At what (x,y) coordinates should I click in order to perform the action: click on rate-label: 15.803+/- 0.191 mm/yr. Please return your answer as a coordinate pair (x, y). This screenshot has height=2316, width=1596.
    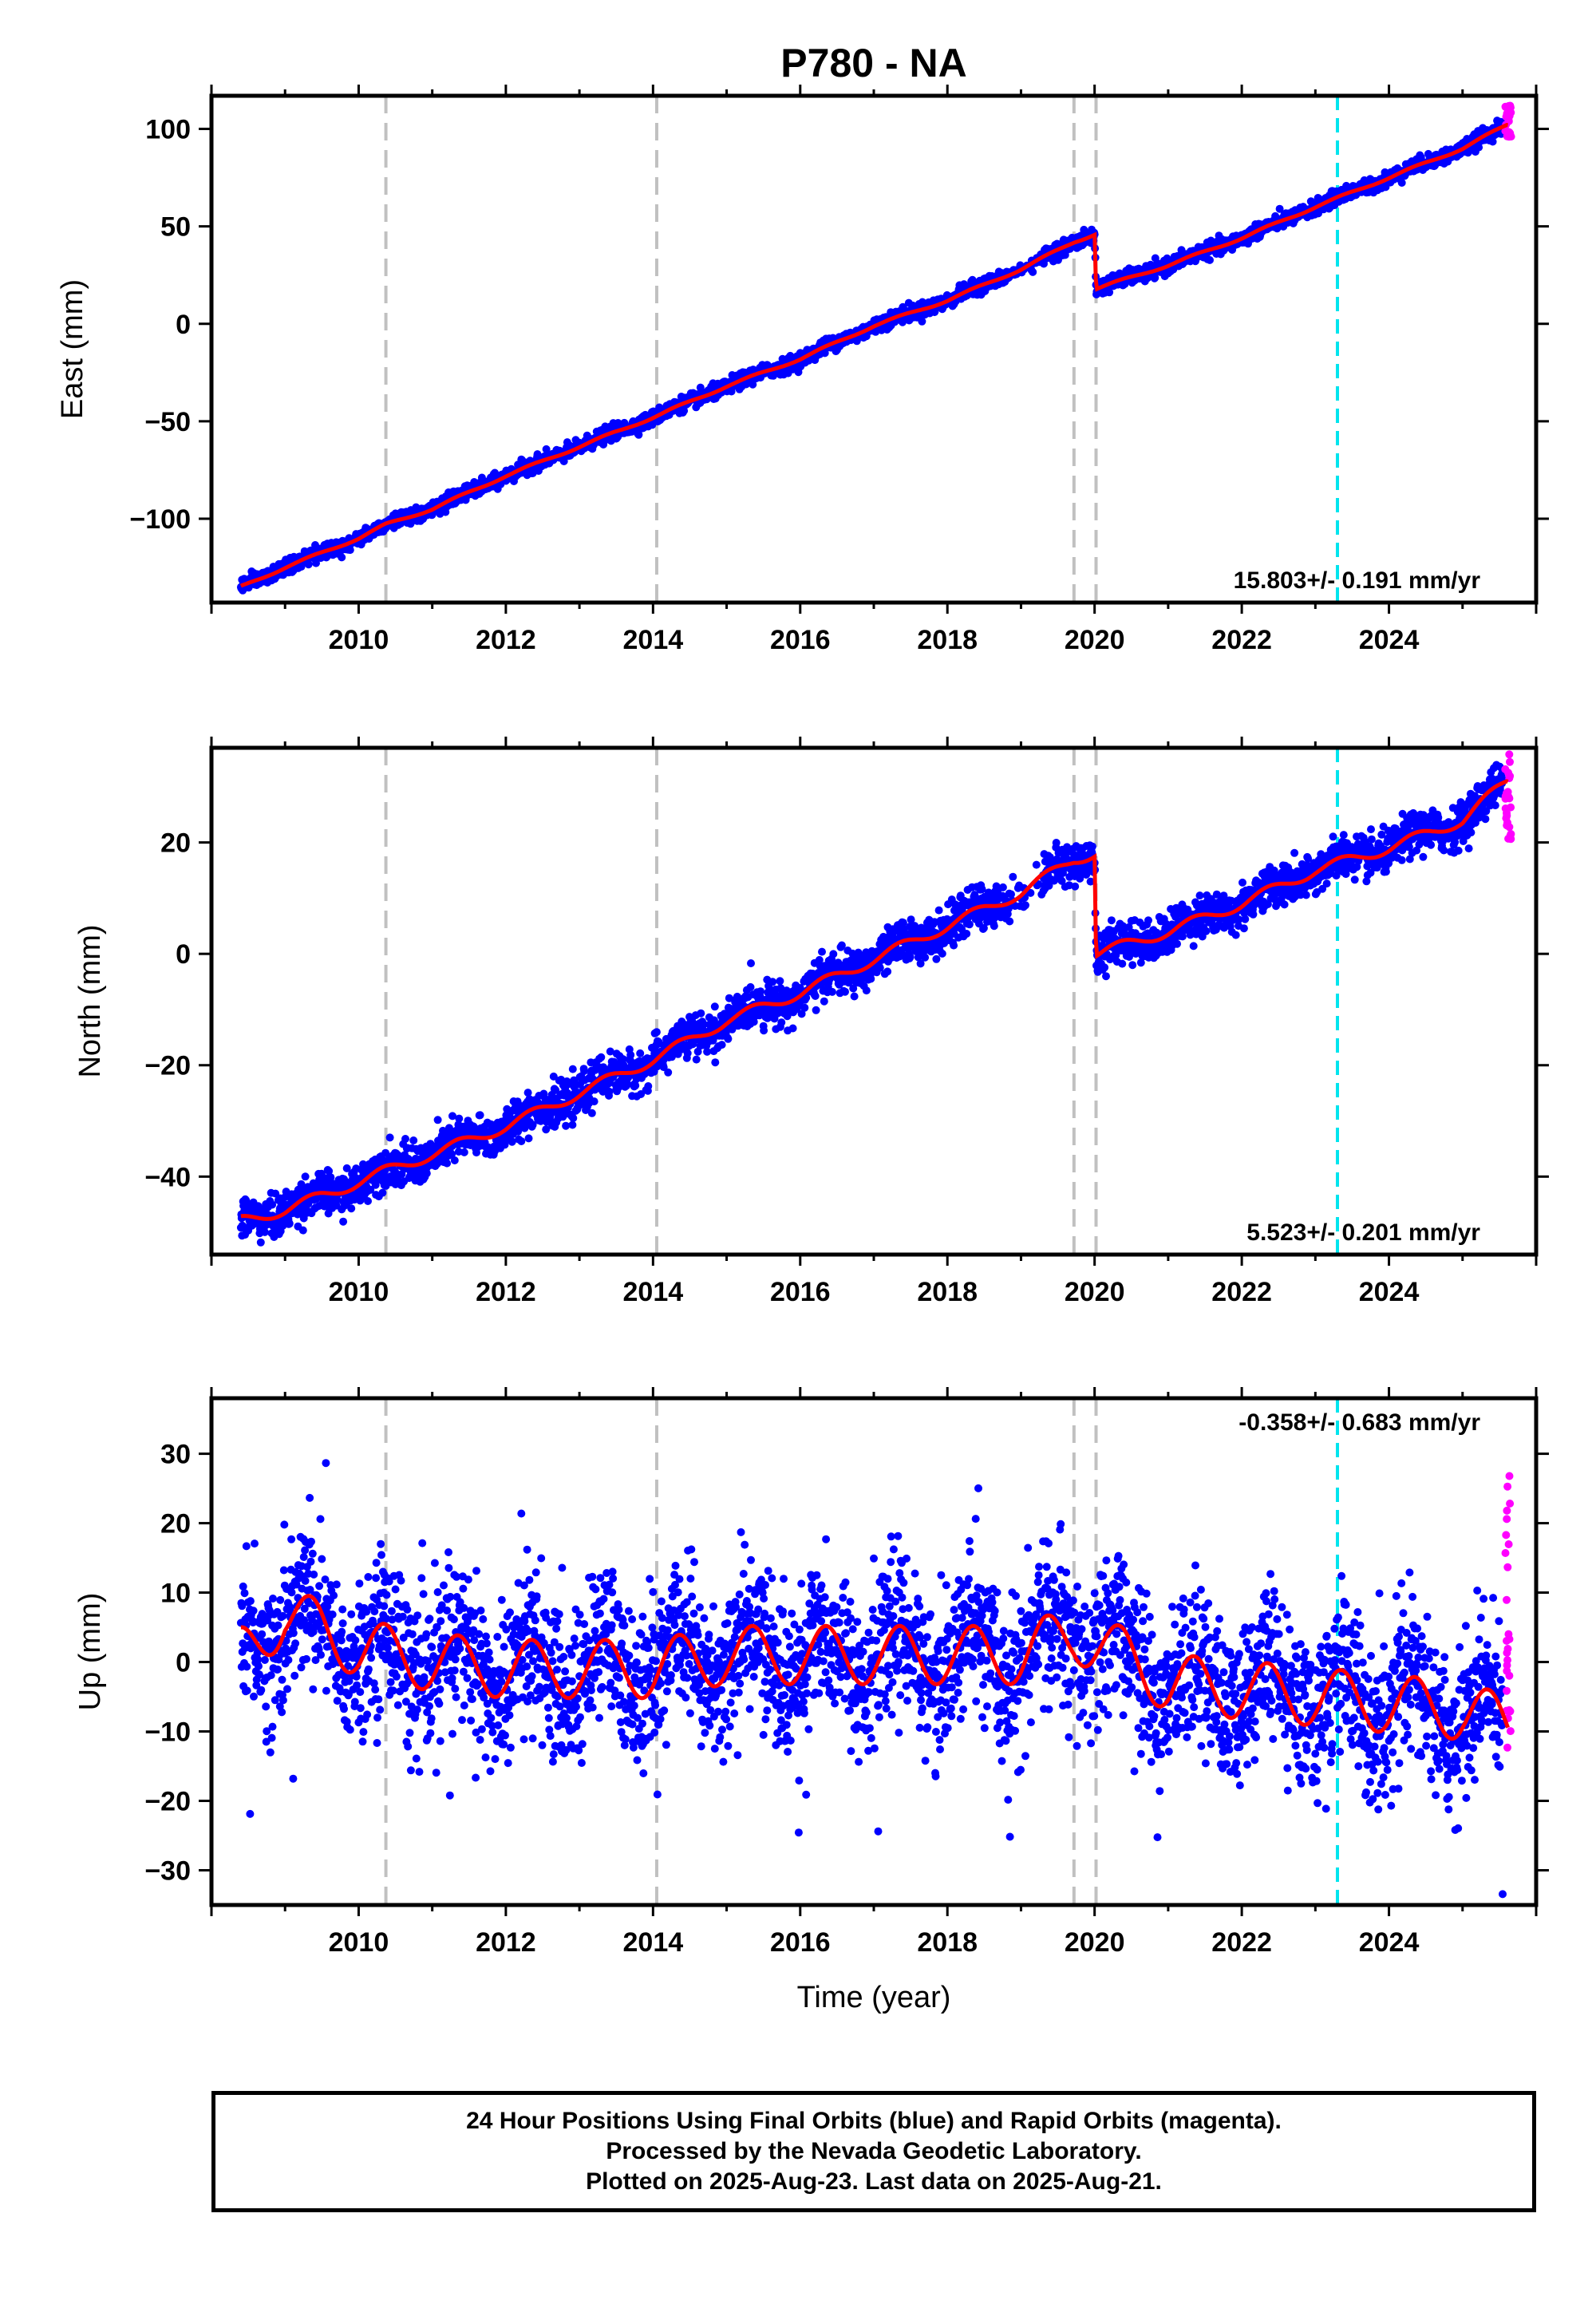
    Looking at the image, I should click on (1357, 580).